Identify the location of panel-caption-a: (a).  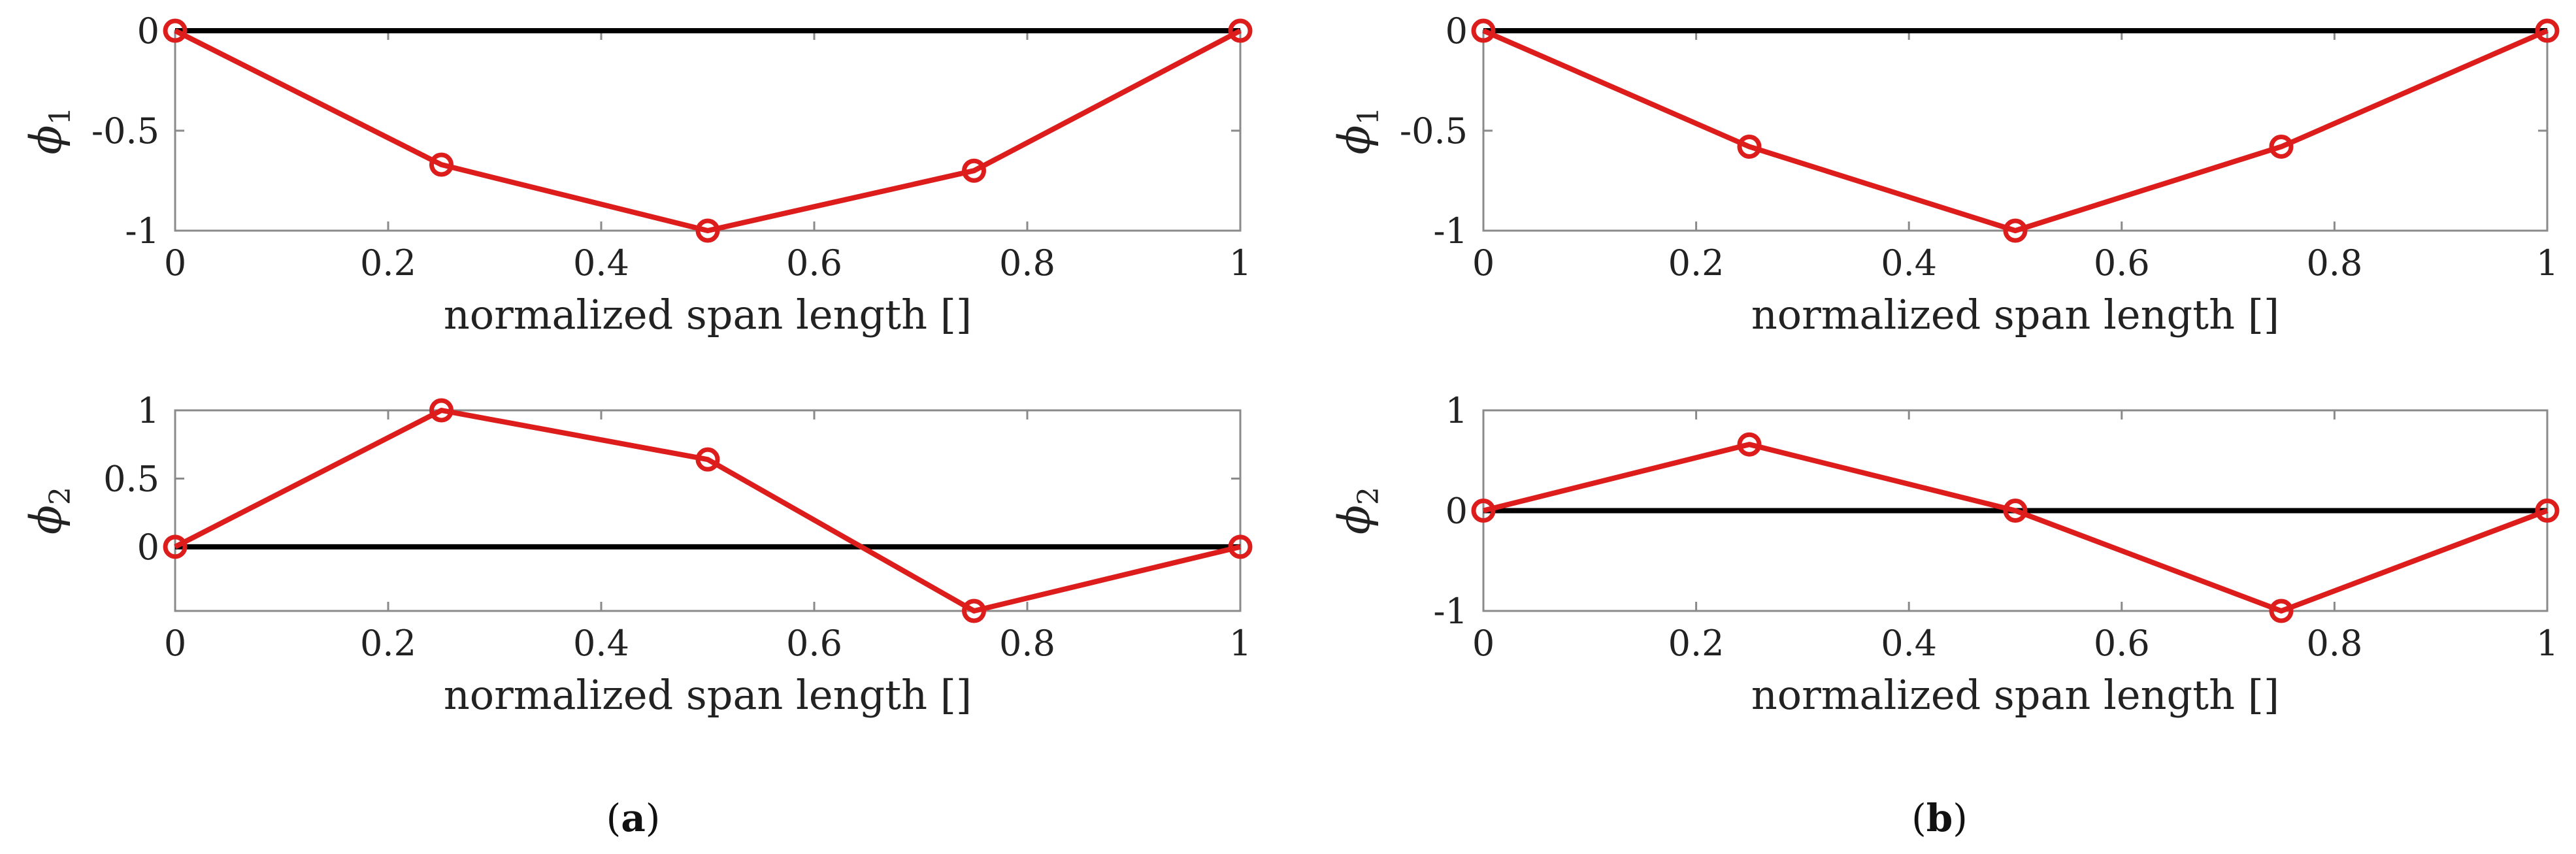
(633, 818).